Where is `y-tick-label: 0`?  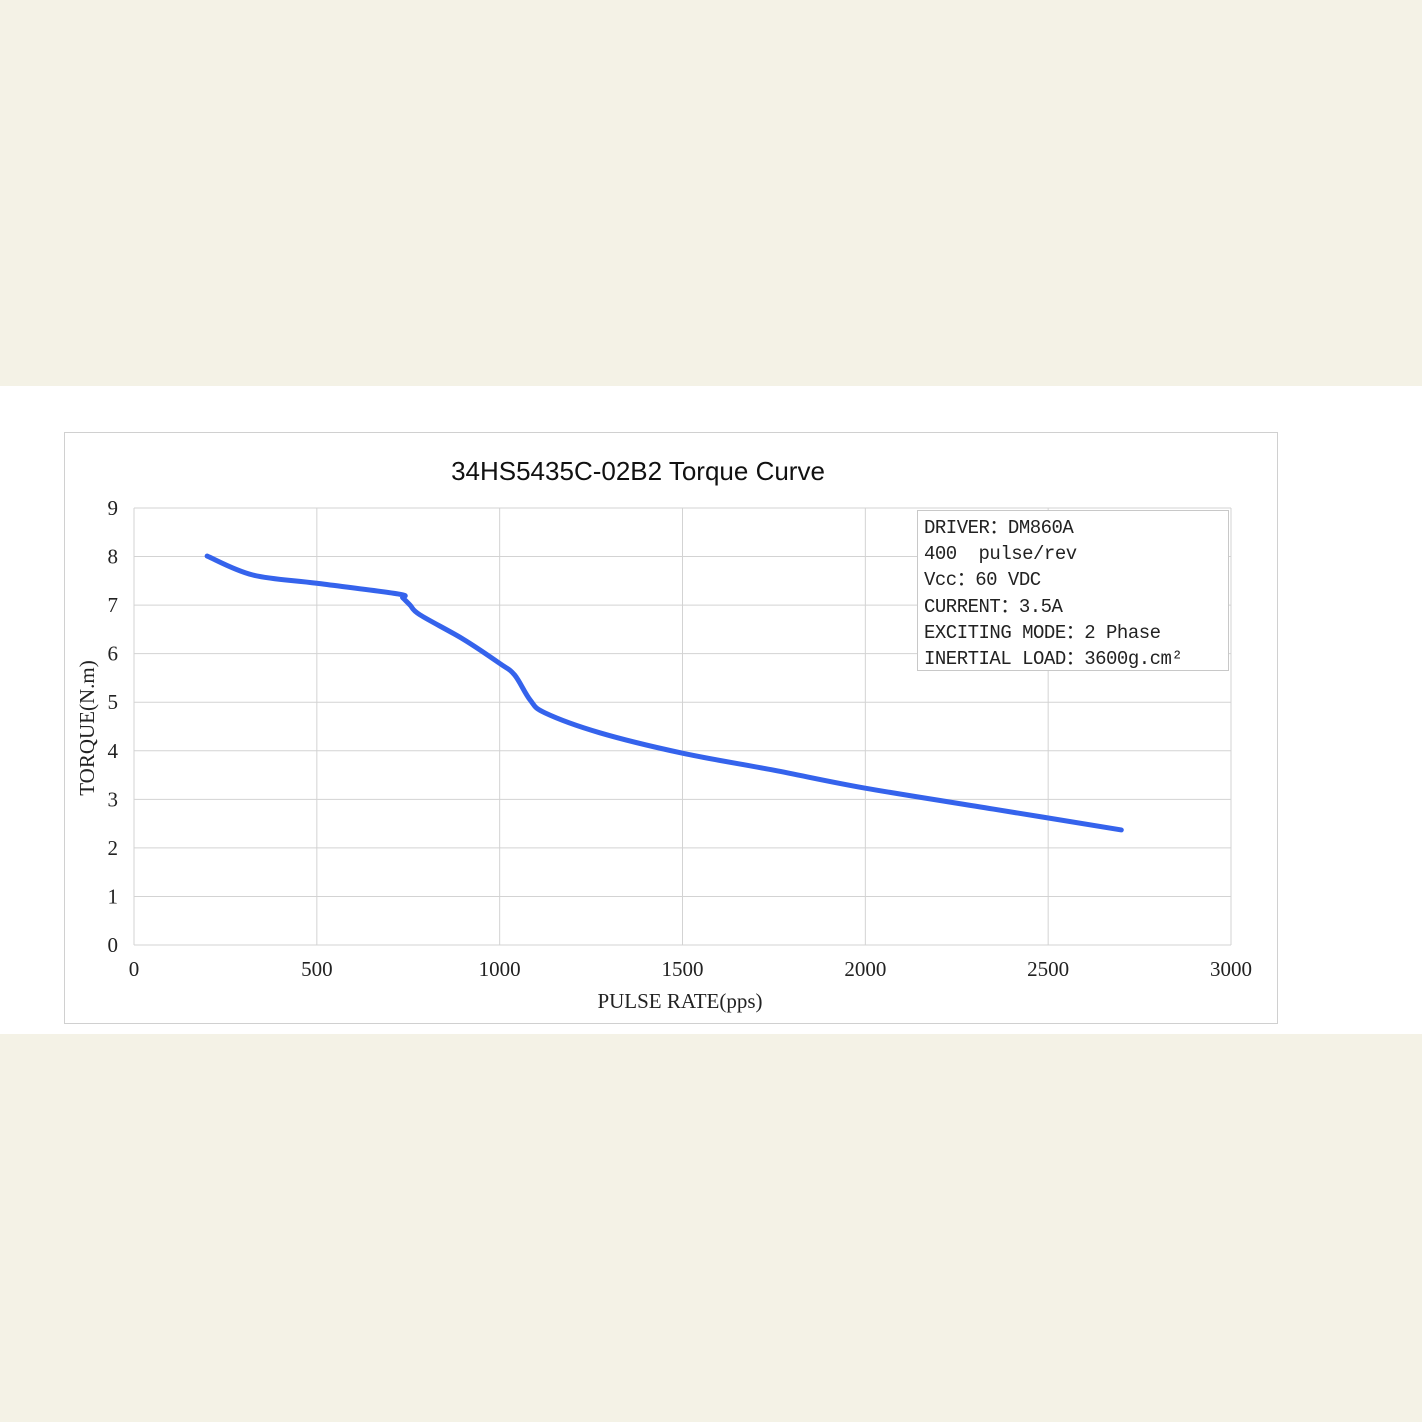
y-tick-label: 0 is located at coordinates (113, 945).